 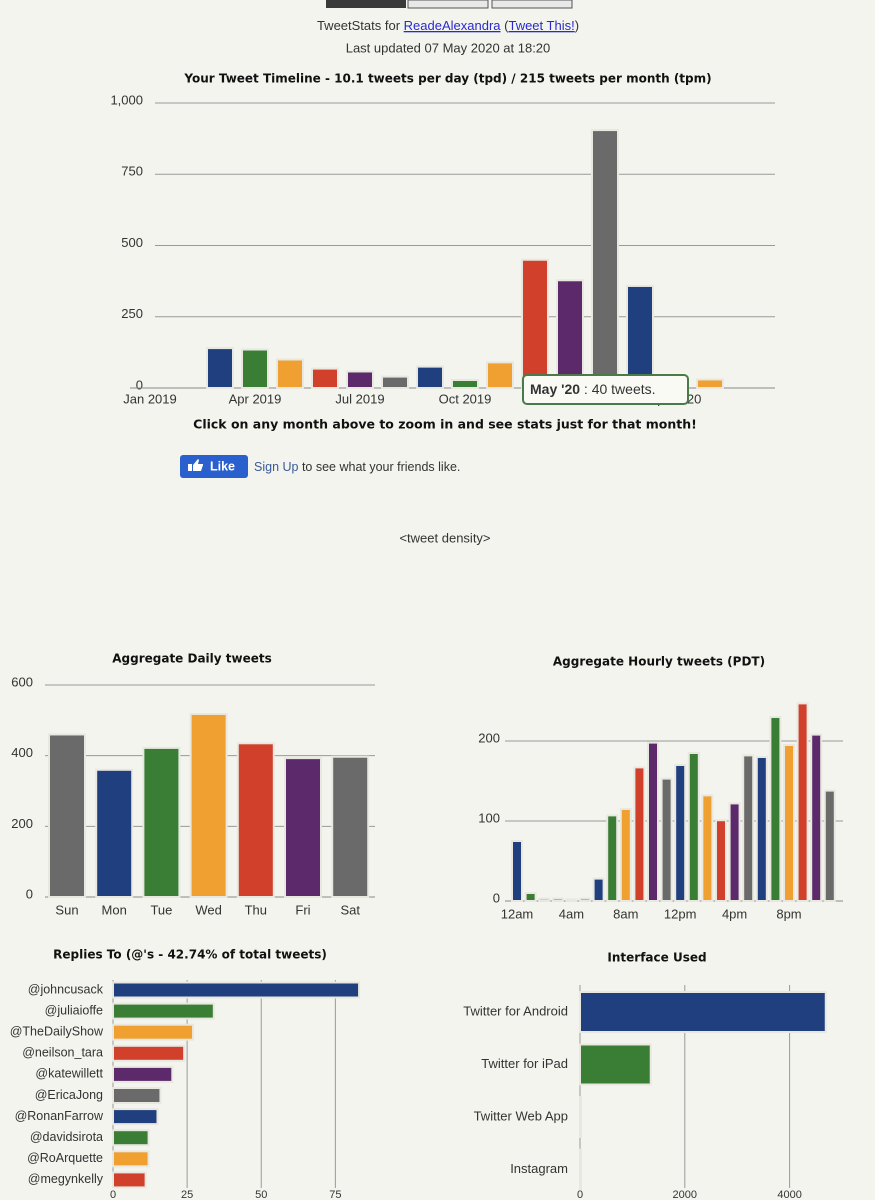 What do you see at coordinates (489, 817) in the screenshot?
I see `y-tick-label: 100` at bounding box center [489, 817].